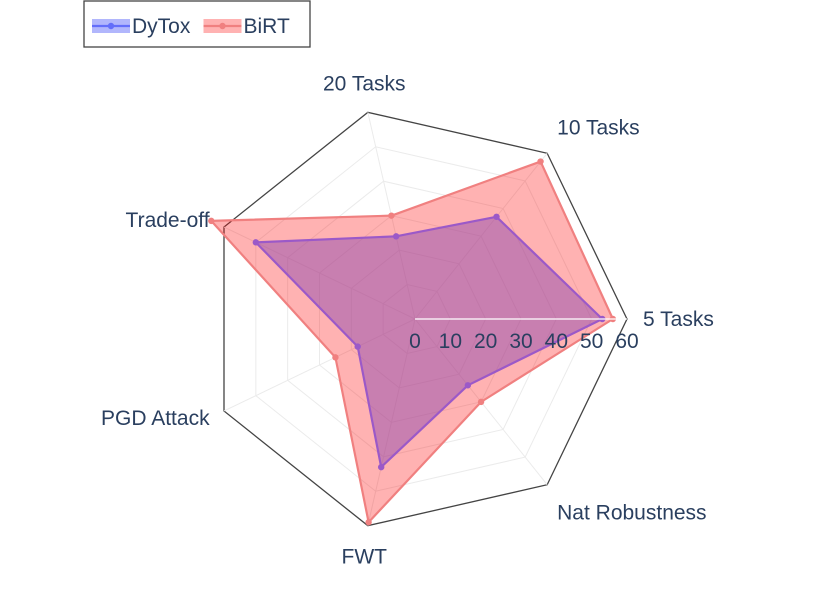 The height and width of the screenshot is (593, 831). Describe the element at coordinates (556, 341) in the screenshot. I see `radial-tick-label: 40` at that location.